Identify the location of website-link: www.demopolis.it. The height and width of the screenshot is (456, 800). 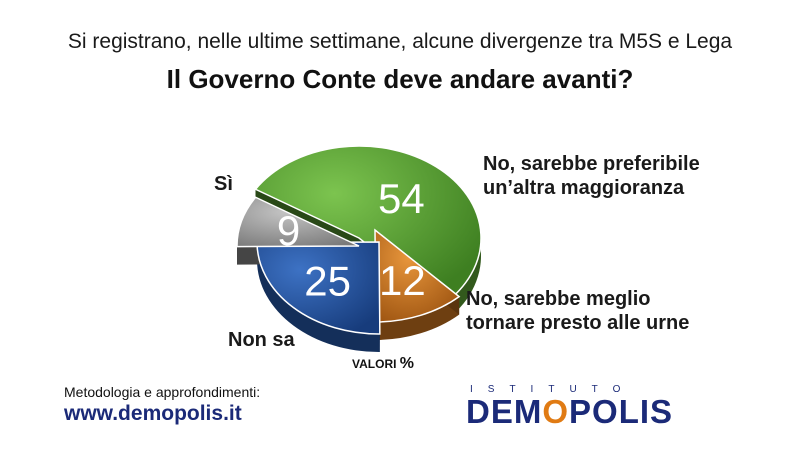
(153, 413).